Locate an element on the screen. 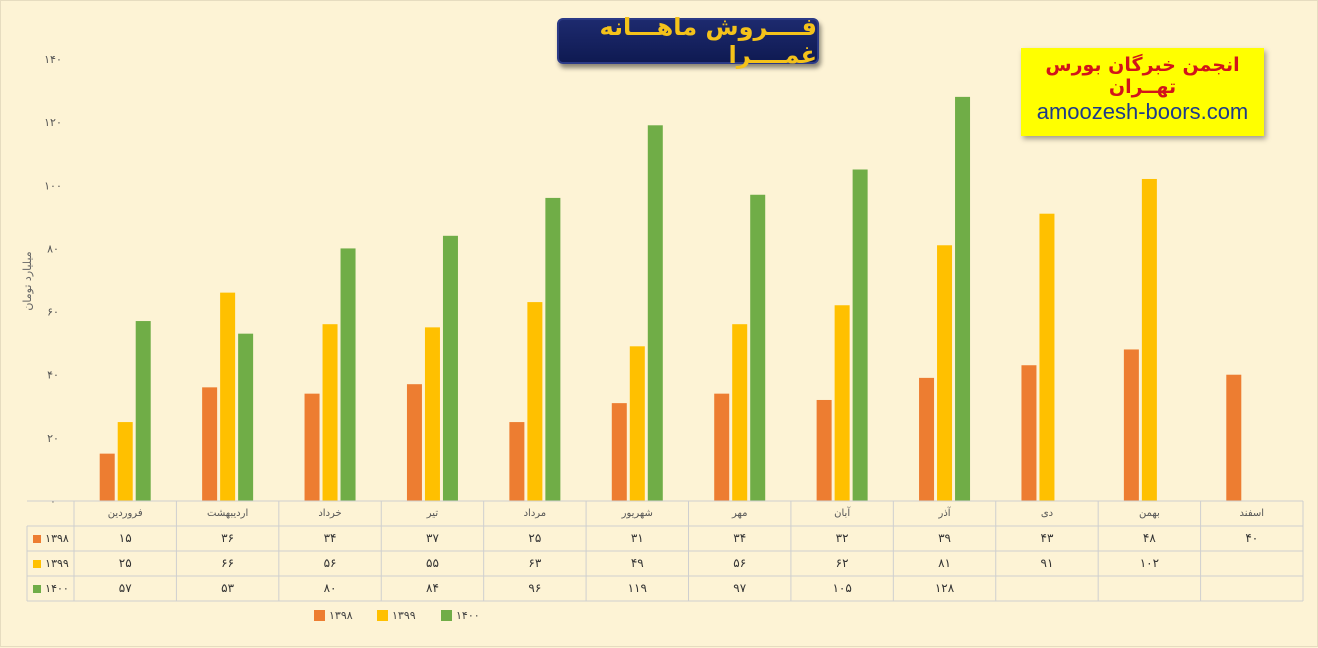 The width and height of the screenshot is (1318, 648). data-value-label: ۴۰ is located at coordinates (1251, 538).